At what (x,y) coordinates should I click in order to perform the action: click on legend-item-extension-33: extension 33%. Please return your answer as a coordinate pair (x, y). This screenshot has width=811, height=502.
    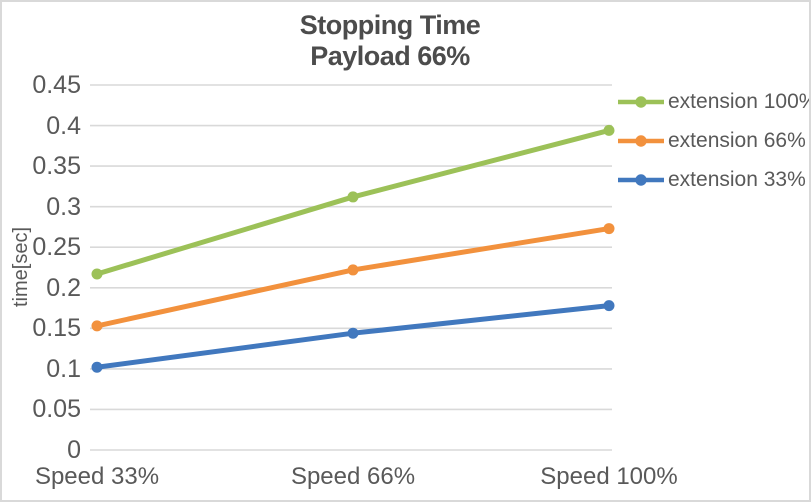
    Looking at the image, I should click on (711, 180).